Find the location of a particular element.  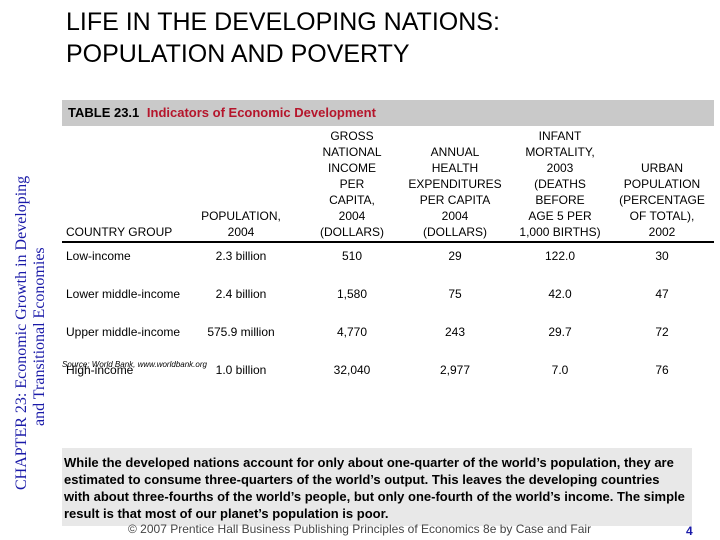

title-line-2: POPULATION AND POVERTY is located at coordinates (238, 54).